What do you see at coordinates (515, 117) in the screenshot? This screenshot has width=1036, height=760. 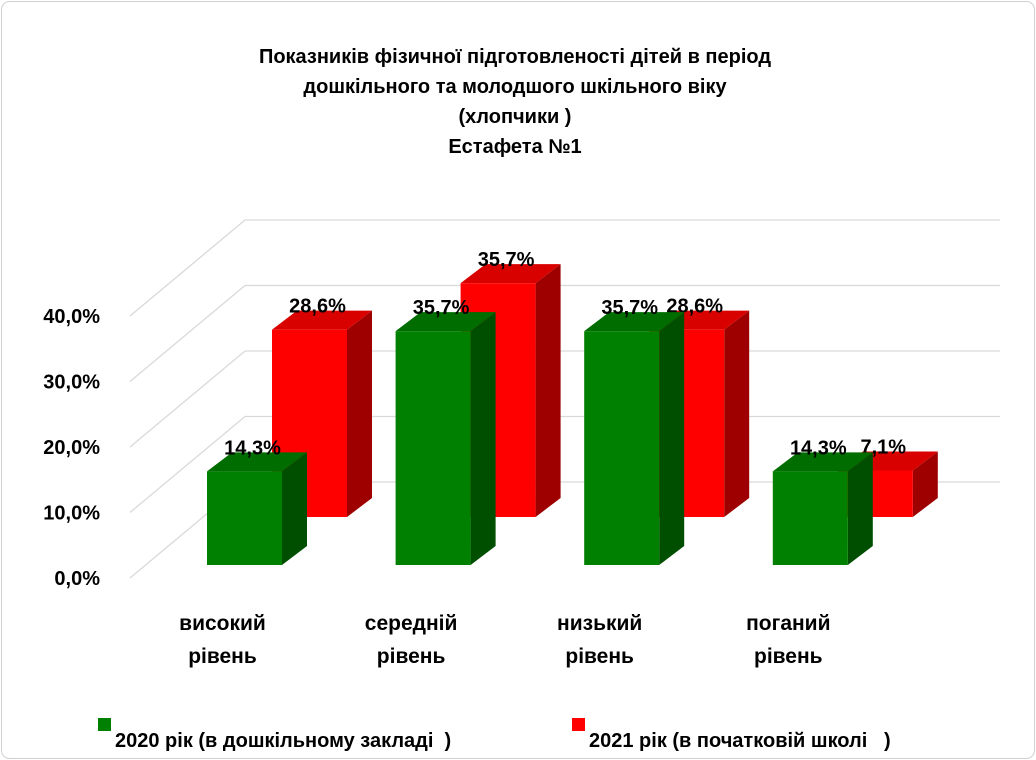 I see `chart-title: (хлопчики )` at bounding box center [515, 117].